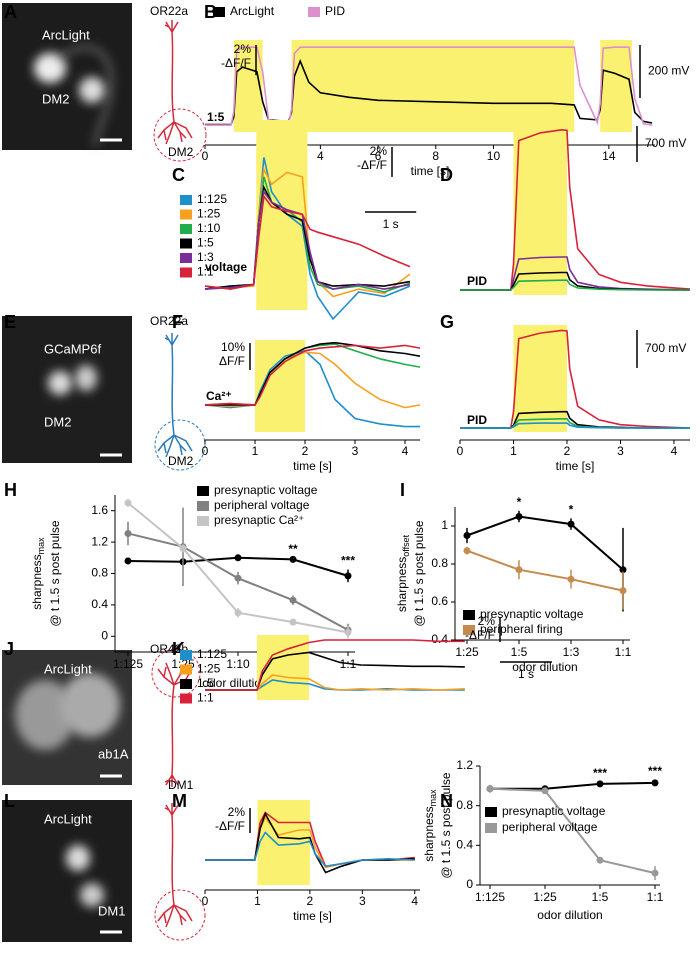 Image resolution: width=700 pixels, height=958 pixels. I want to click on legend-label: presynaptic voltage, so click(554, 811).